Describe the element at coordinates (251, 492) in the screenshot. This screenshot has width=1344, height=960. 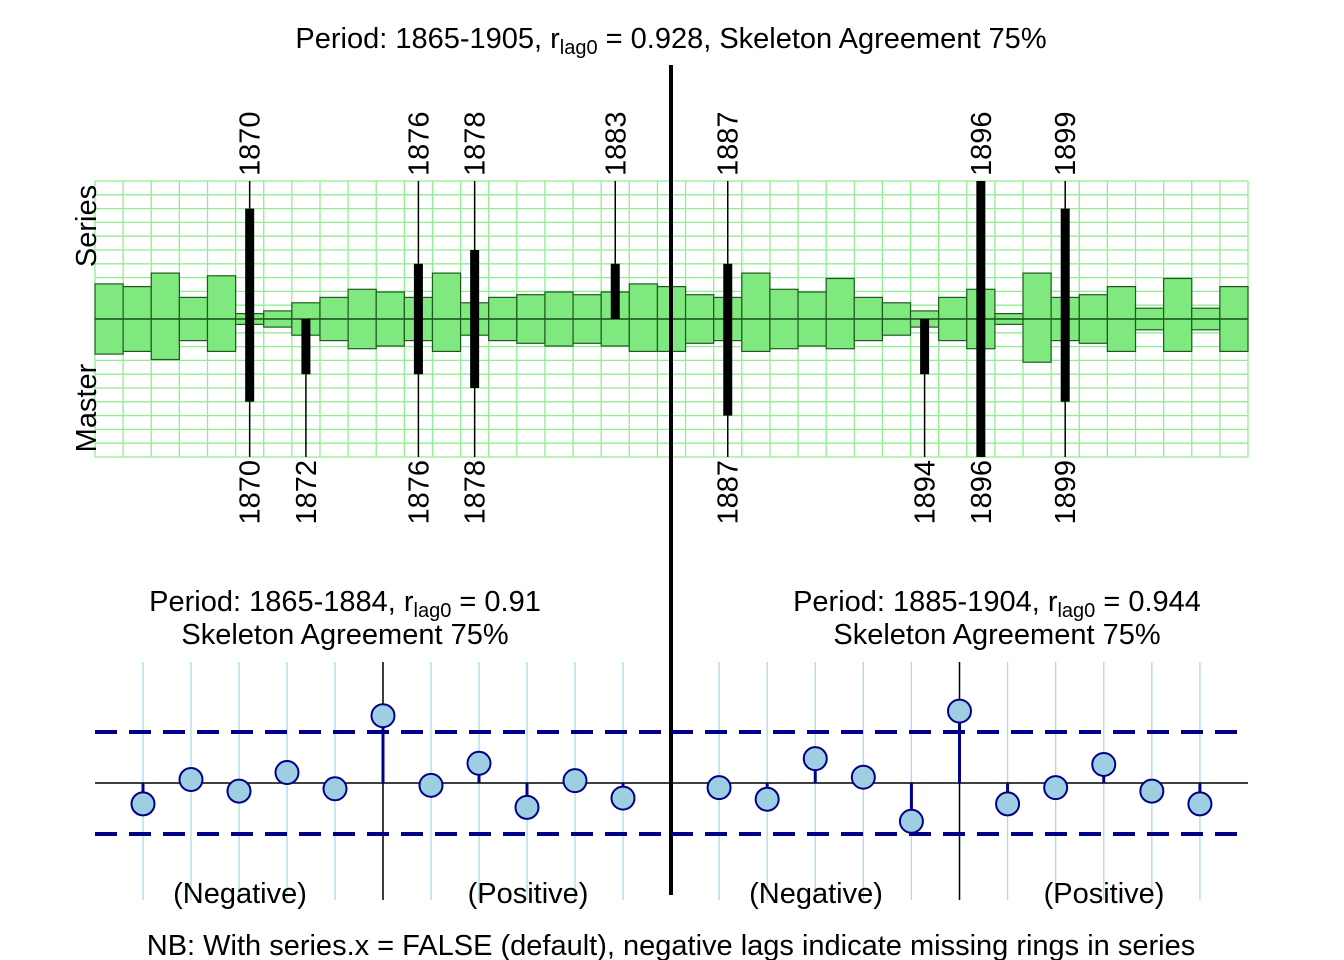
I see `bottom-year-label: 1870` at that location.